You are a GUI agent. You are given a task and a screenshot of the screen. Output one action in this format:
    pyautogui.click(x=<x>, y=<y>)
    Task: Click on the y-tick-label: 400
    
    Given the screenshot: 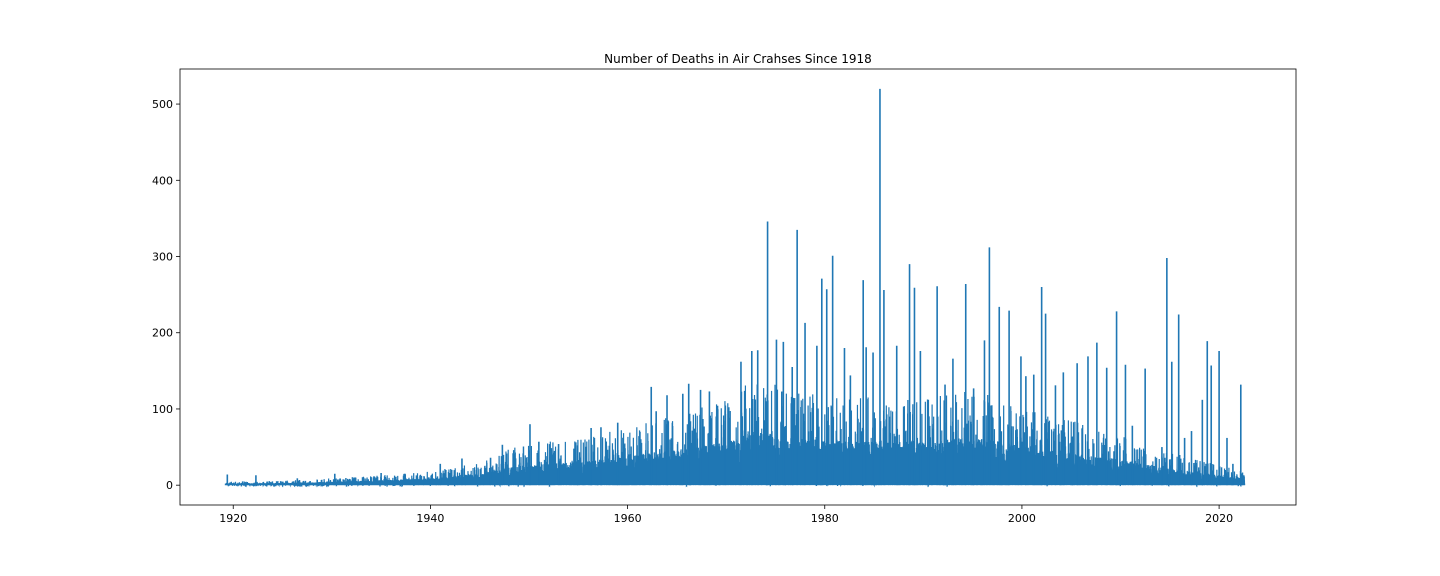 What is the action you would take?
    pyautogui.click(x=162, y=180)
    